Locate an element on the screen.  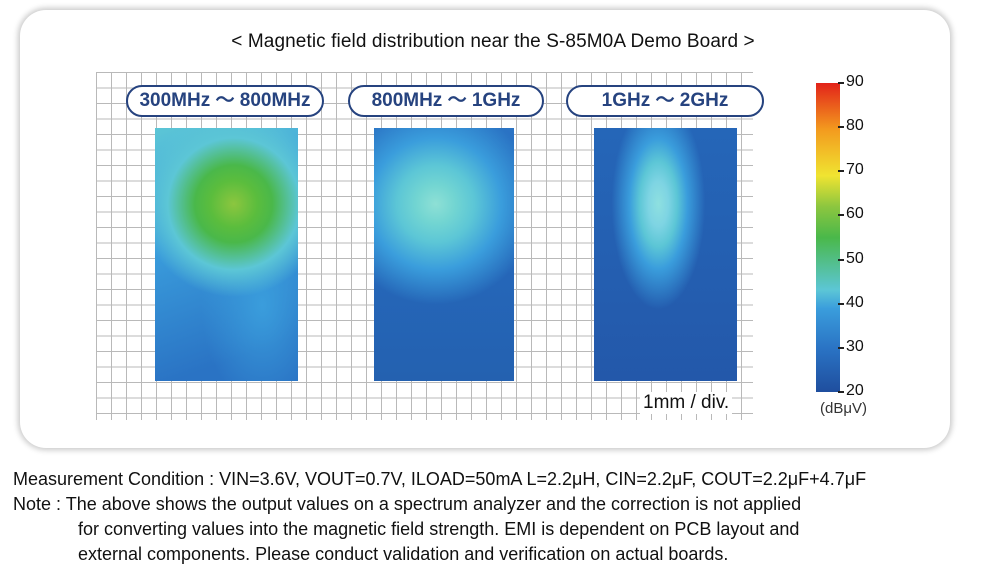
colorbar-tick-label: 90 is located at coordinates (855, 81).